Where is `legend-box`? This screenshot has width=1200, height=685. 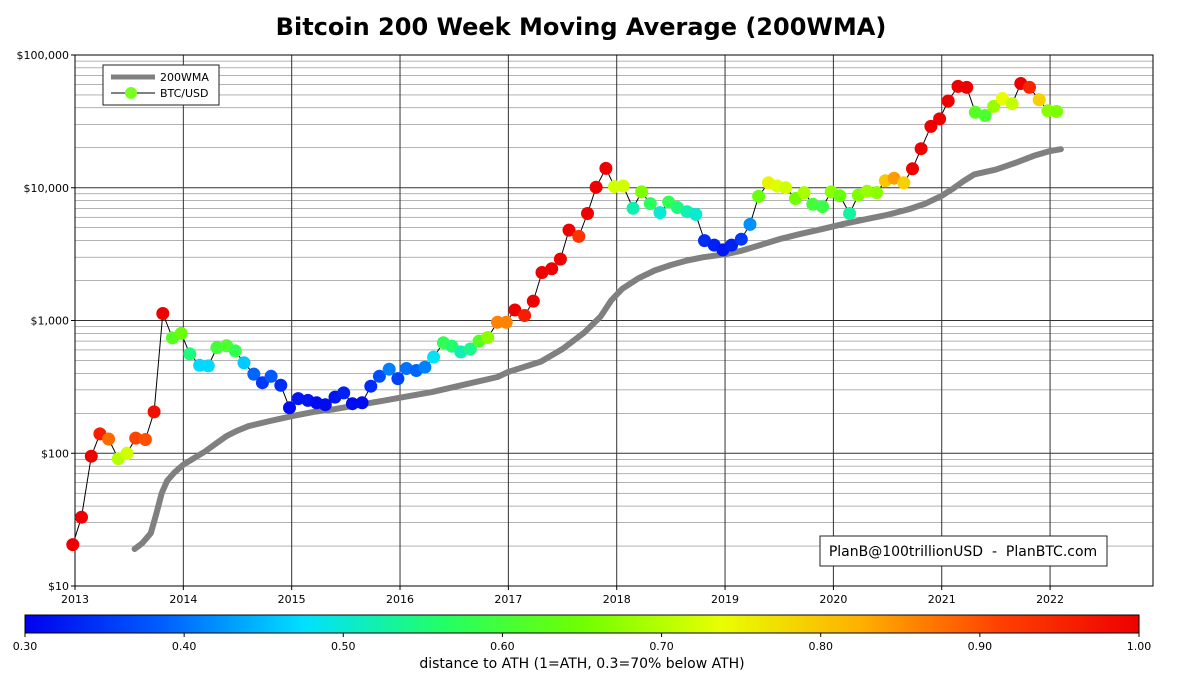 legend-box is located at coordinates (161, 85).